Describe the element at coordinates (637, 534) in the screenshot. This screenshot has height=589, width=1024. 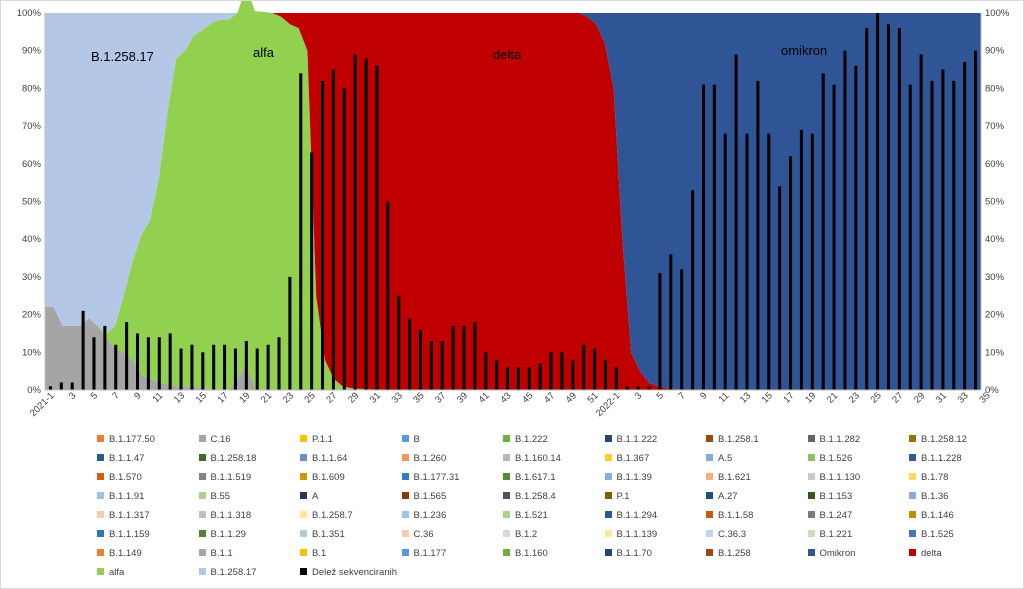
I see `legend-label: B.1.1.139` at that location.